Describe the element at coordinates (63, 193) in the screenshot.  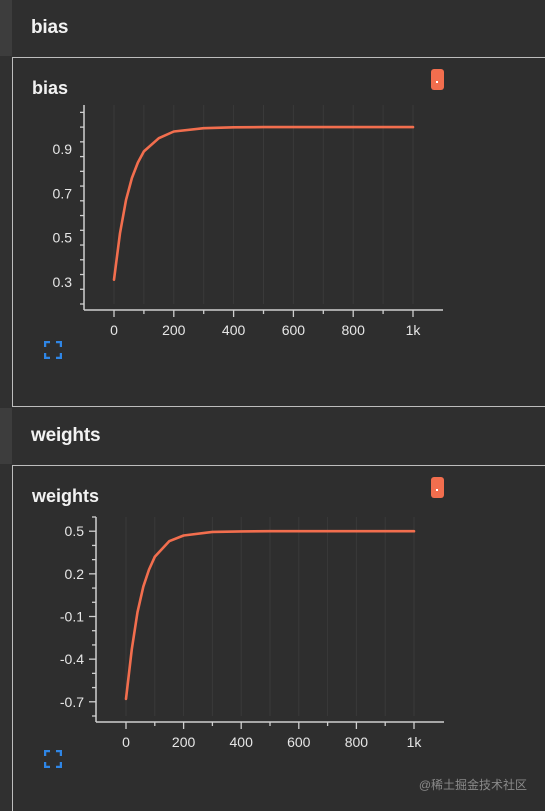
I see `y-tick-label: 0.7` at that location.